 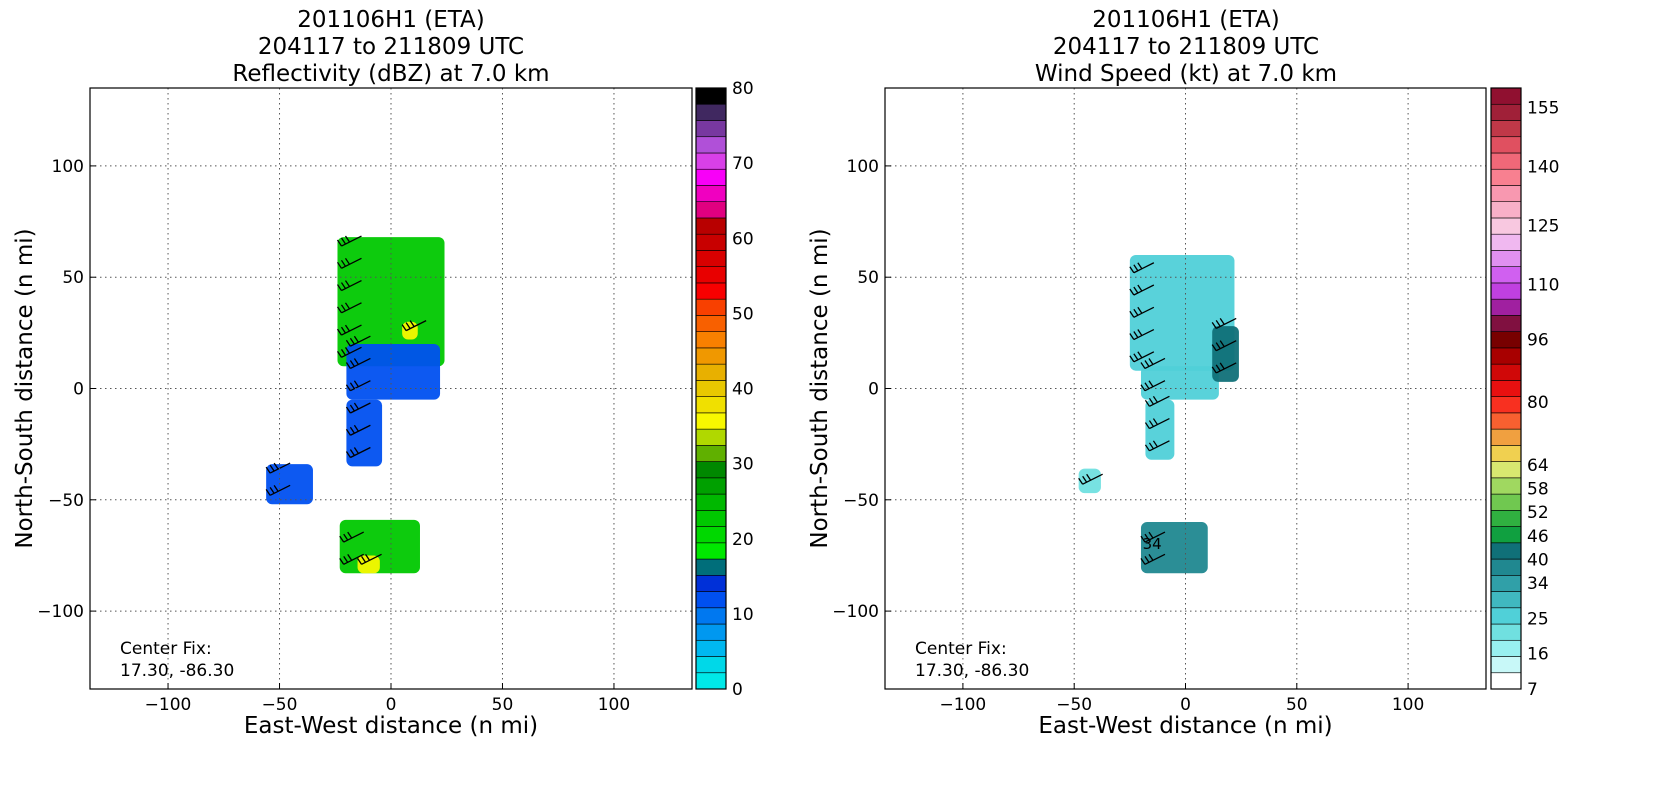 What do you see at coordinates (1538, 340) in the screenshot?
I see `colorbar-tick-label: 96` at bounding box center [1538, 340].